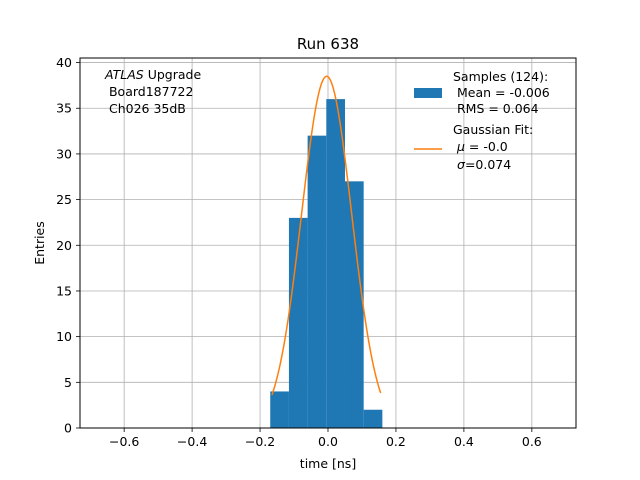 This screenshot has width=640, height=480. I want to click on atlas-annotation: ATLAS Upgrade Board187722 Ch026 35dB, so click(152, 91).